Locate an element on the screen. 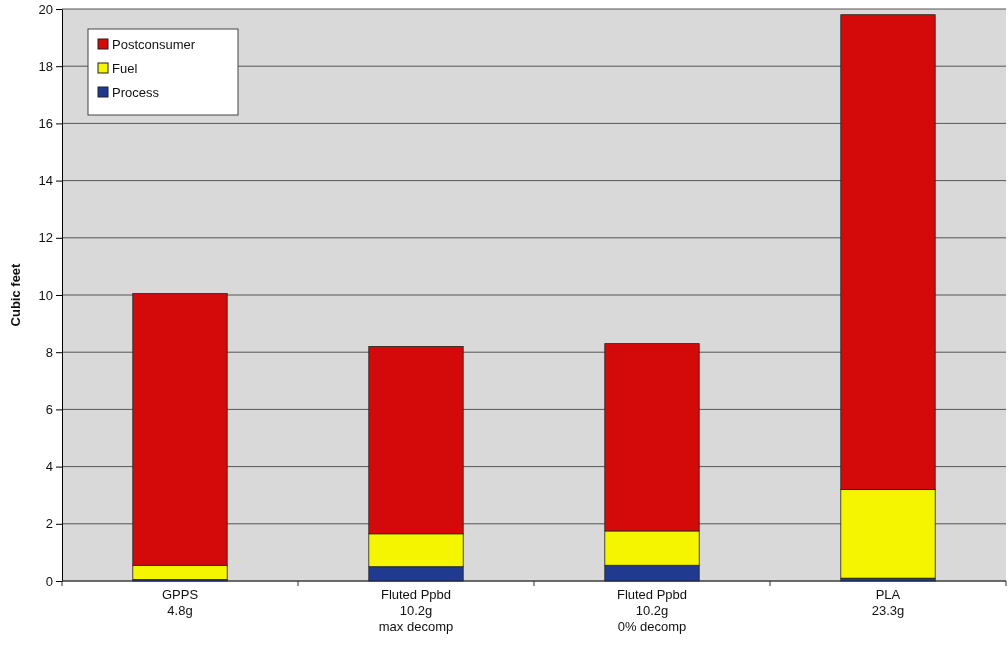 This screenshot has width=1008, height=648. y-axis-title: Cubic feet is located at coordinates (15, 294).